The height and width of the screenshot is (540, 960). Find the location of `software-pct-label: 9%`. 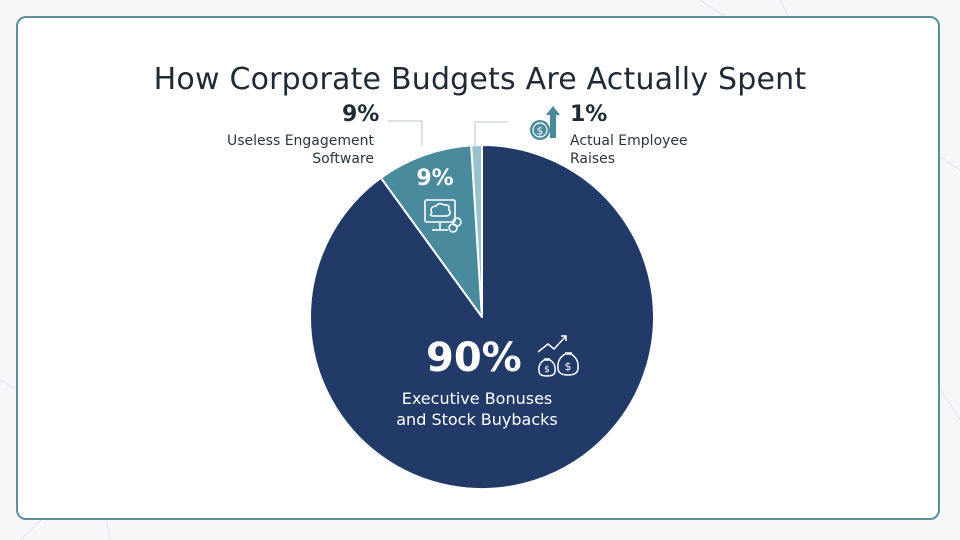

software-pct-label: 9% is located at coordinates (361, 114).